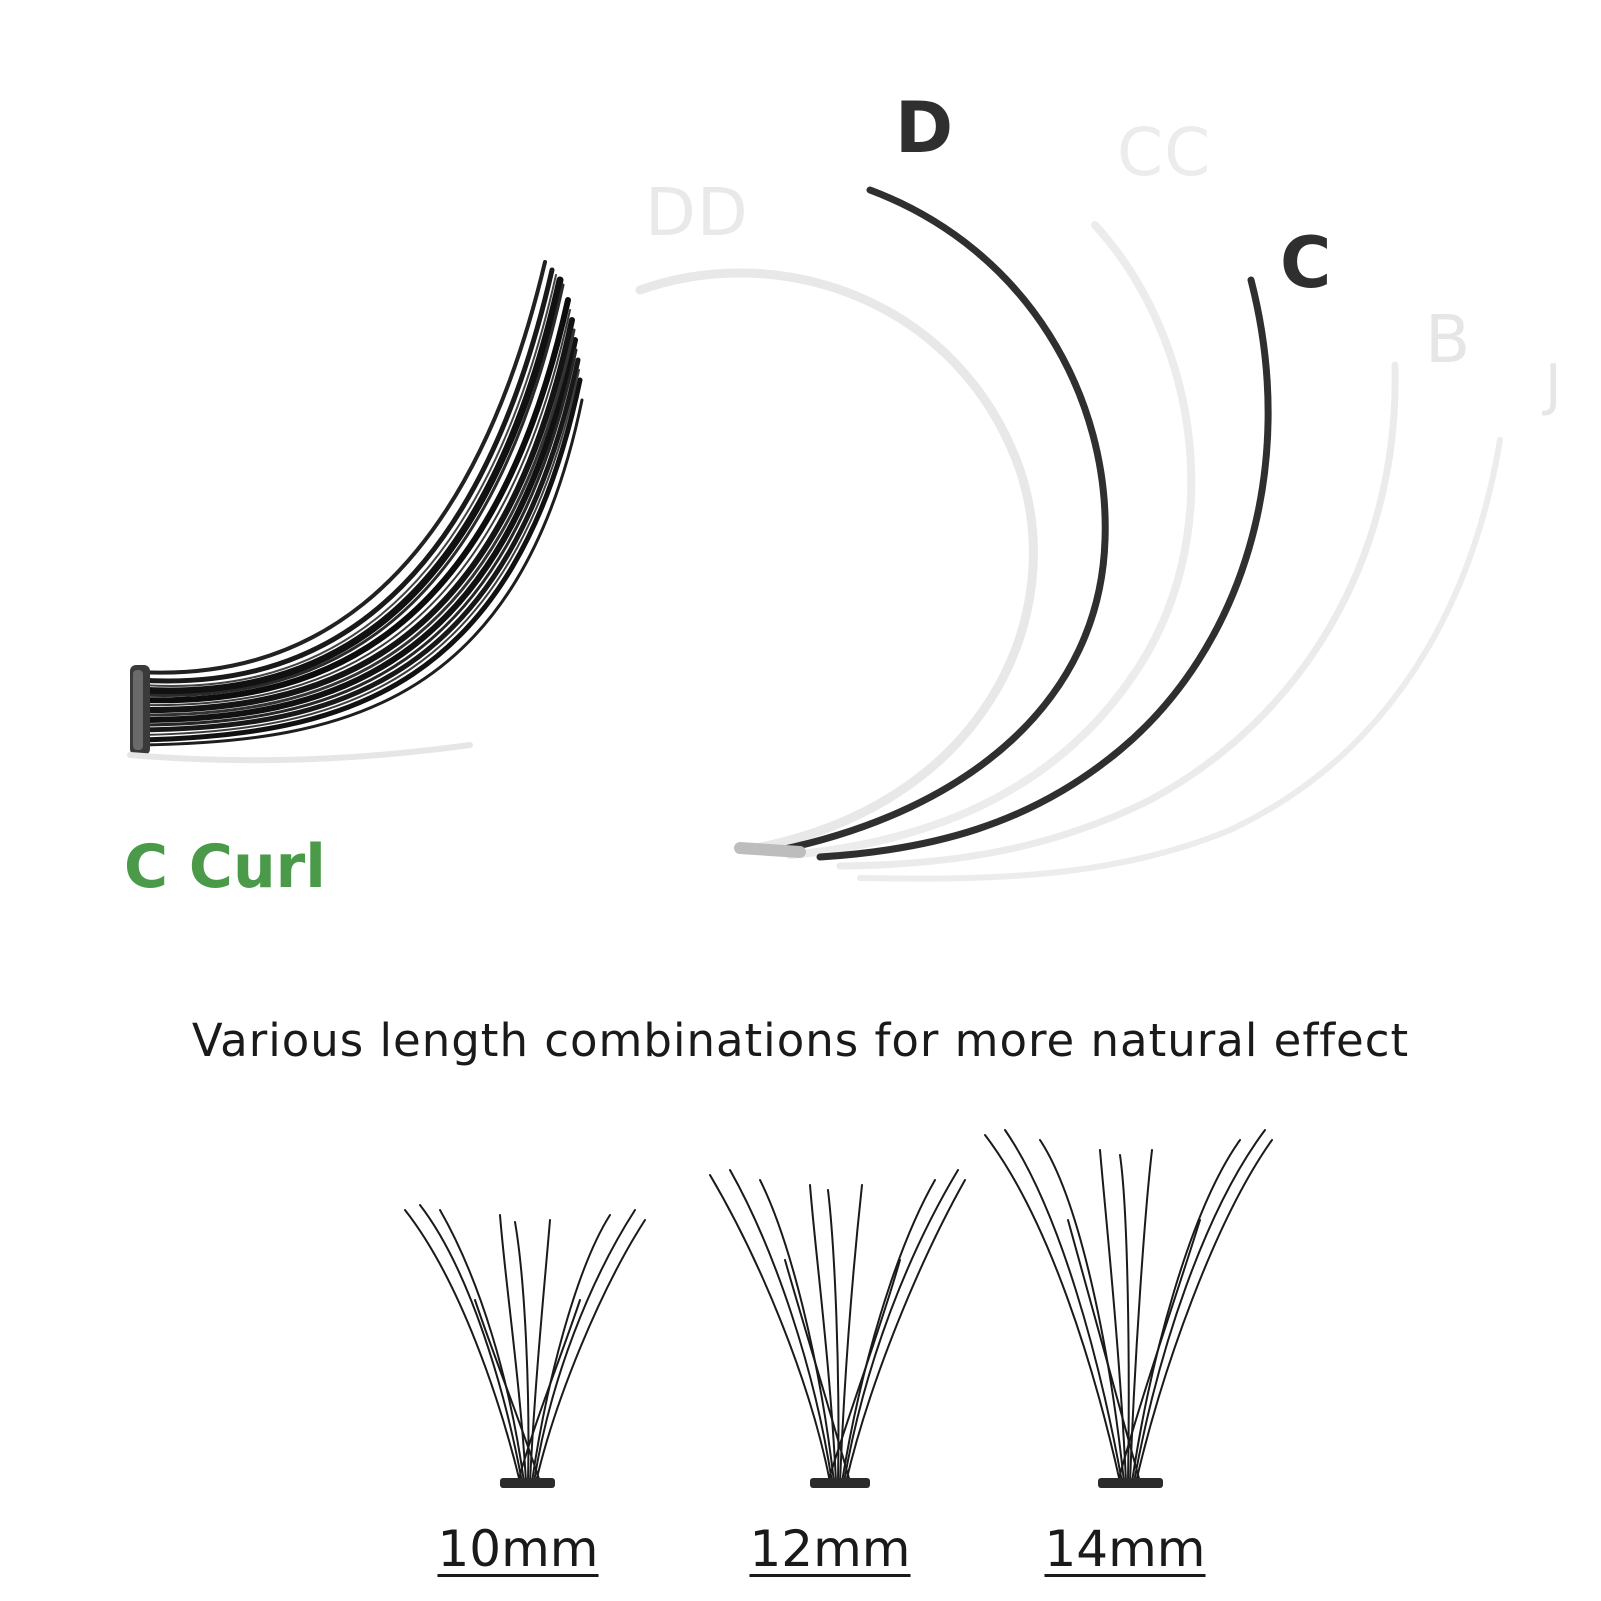 This screenshot has height=1601, width=1601. I want to click on curve-d, so click(942, 520).